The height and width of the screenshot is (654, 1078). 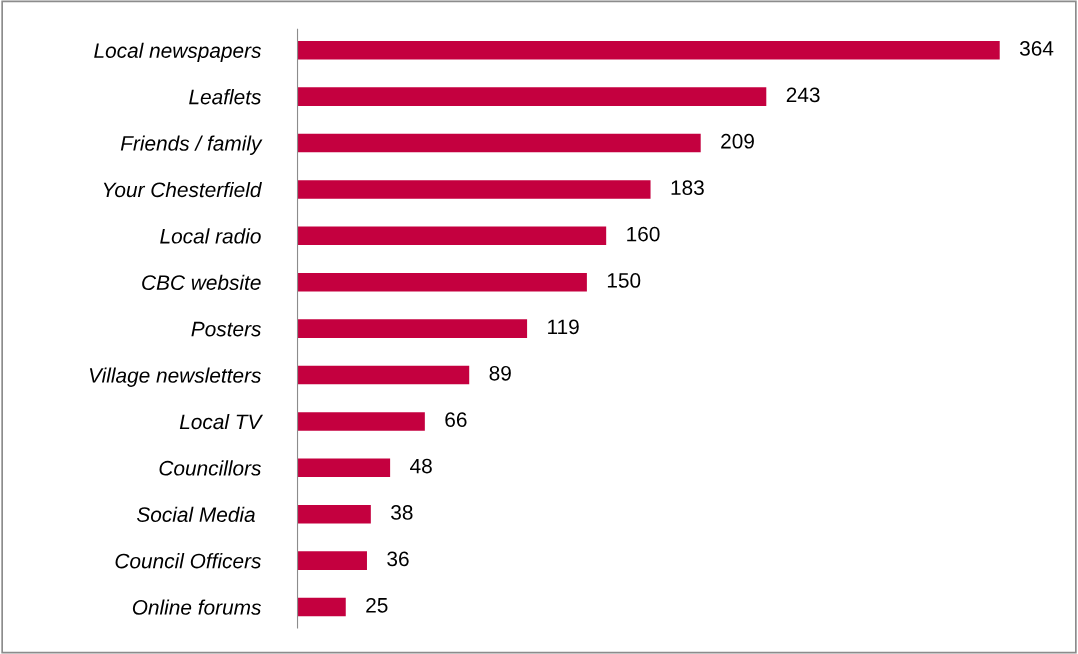 I want to click on y-tick-label: Council Officers, so click(x=188, y=561).